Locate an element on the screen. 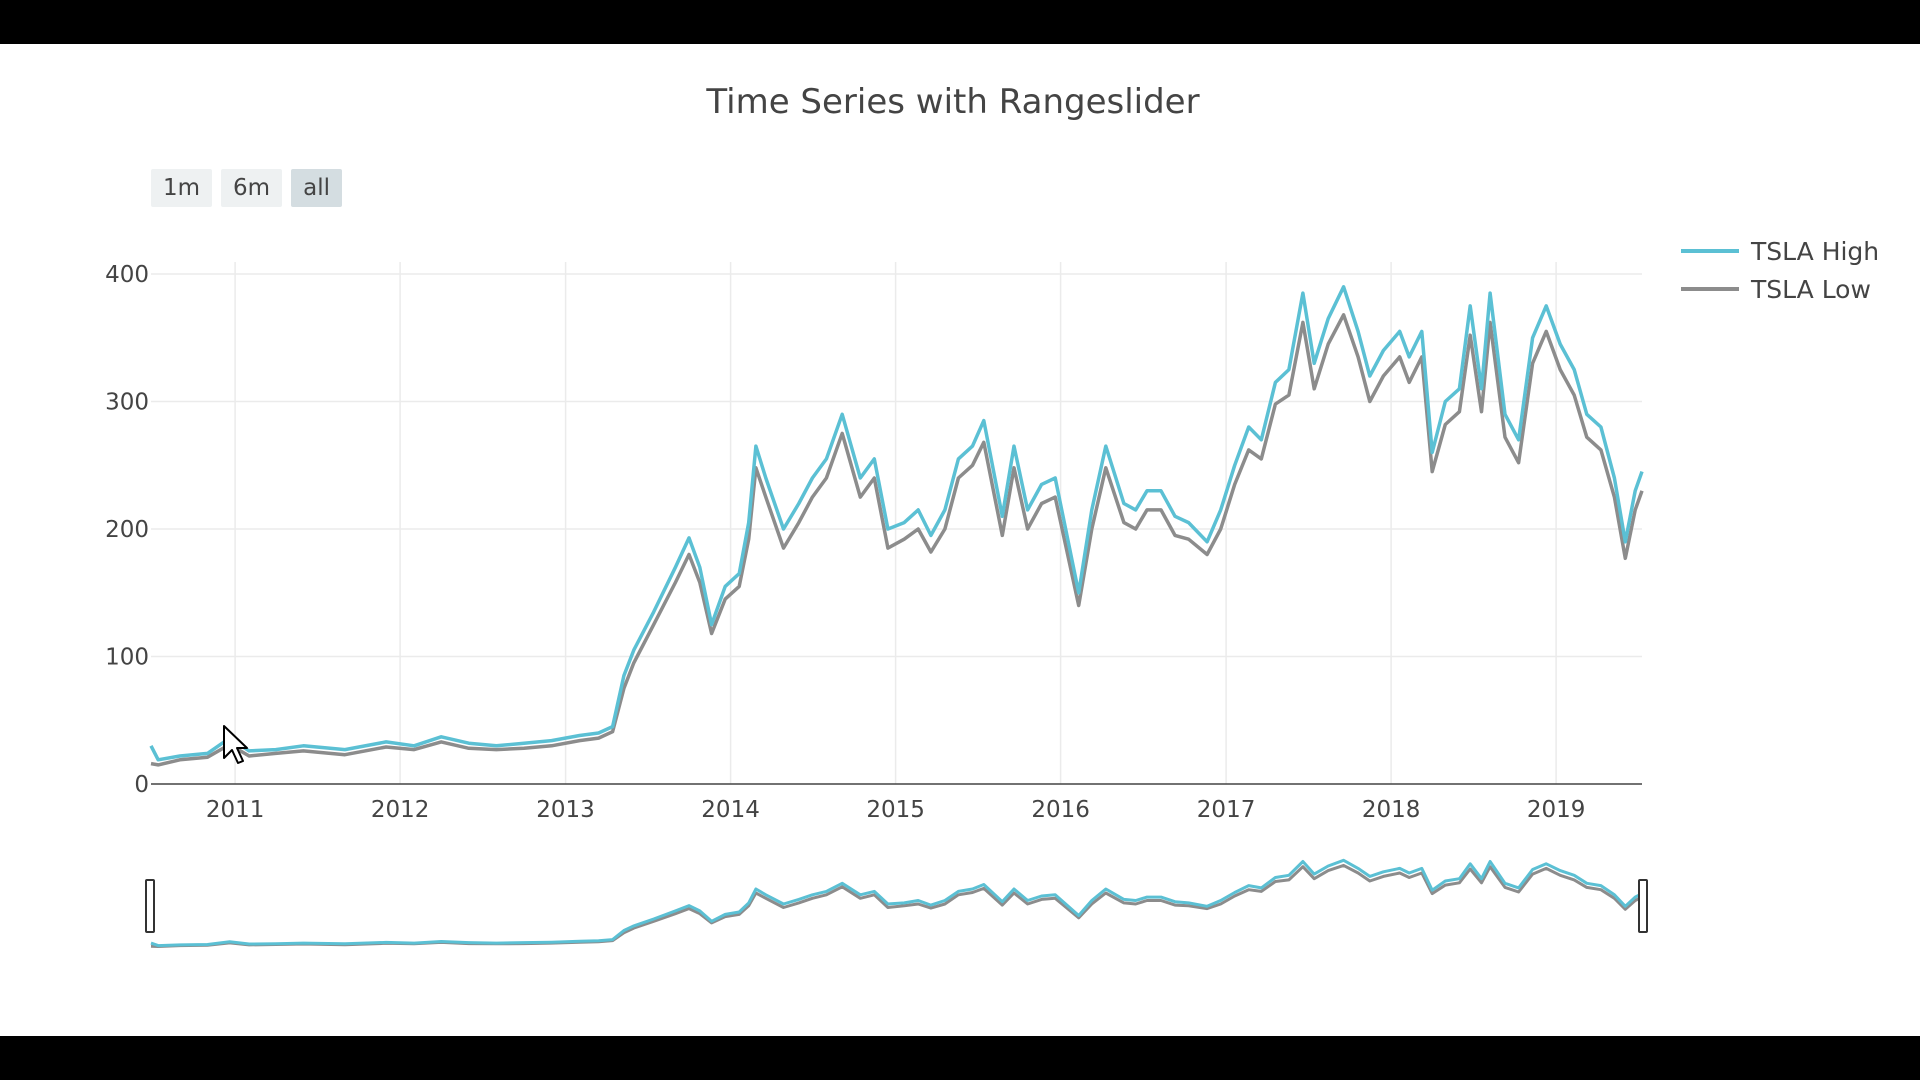 This screenshot has width=1920, height=1080. range-selector: 1m 6m all is located at coordinates (246, 188).